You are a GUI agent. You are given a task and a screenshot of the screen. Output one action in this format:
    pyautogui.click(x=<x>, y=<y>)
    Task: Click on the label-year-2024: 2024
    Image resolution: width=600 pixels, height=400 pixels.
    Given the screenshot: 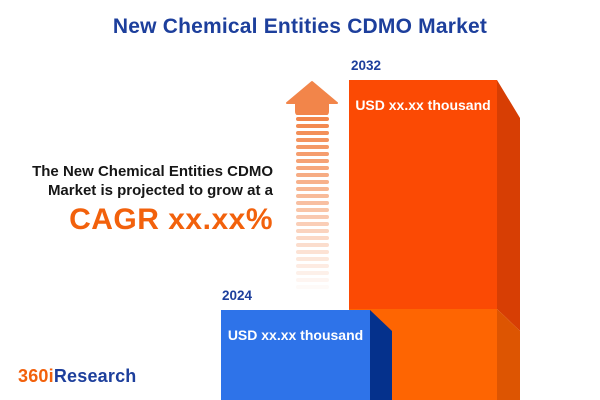 What is the action you would take?
    pyautogui.click(x=237, y=295)
    